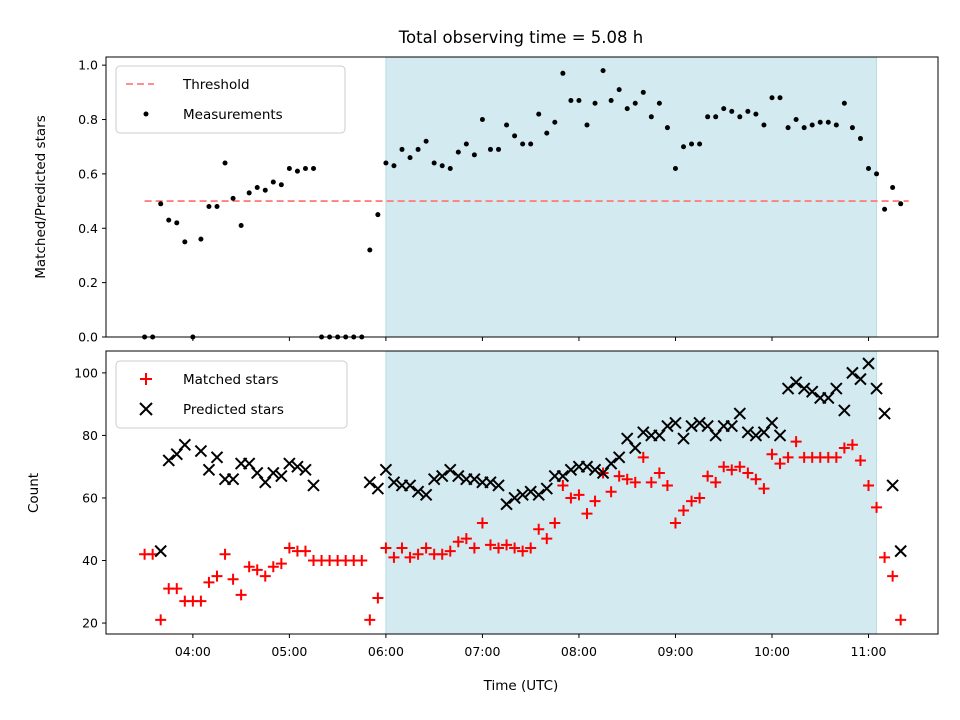 This screenshot has height=720, width=960. I want to click on bottom-y-tick-label: 20, so click(90, 623).